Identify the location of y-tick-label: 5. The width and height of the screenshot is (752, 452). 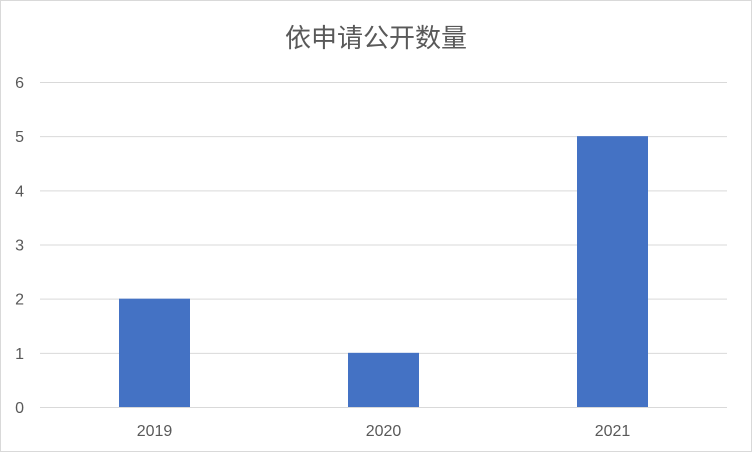
(19, 137).